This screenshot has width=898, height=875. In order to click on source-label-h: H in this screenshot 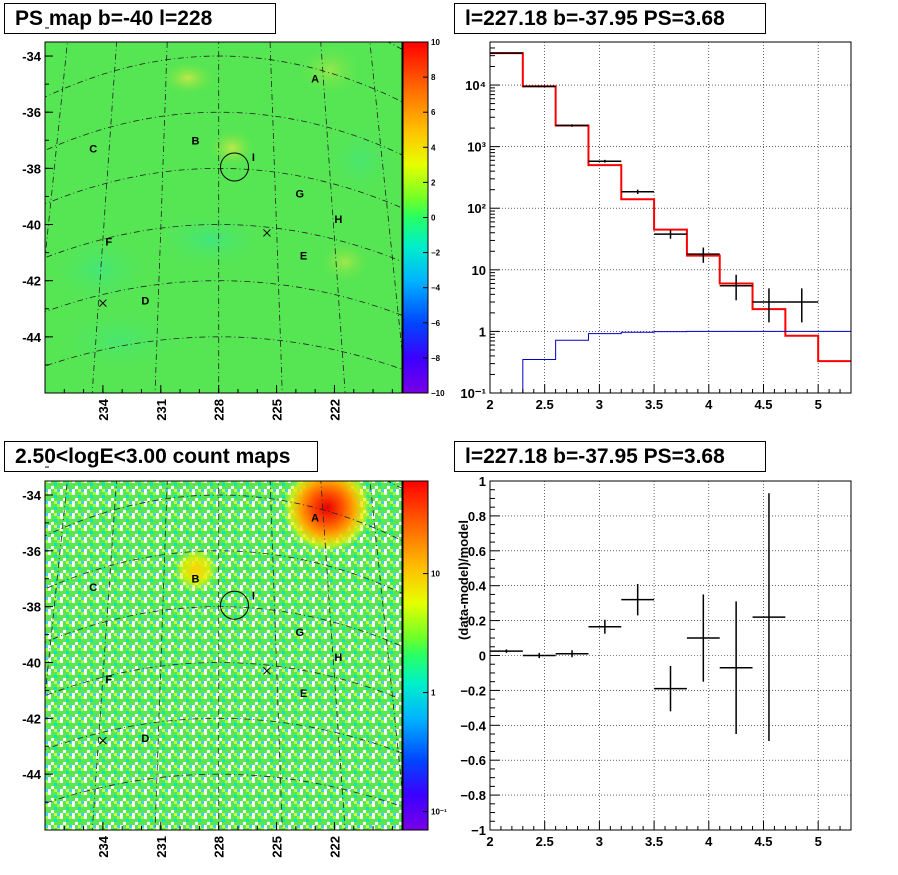, I will do `click(338, 220)`.